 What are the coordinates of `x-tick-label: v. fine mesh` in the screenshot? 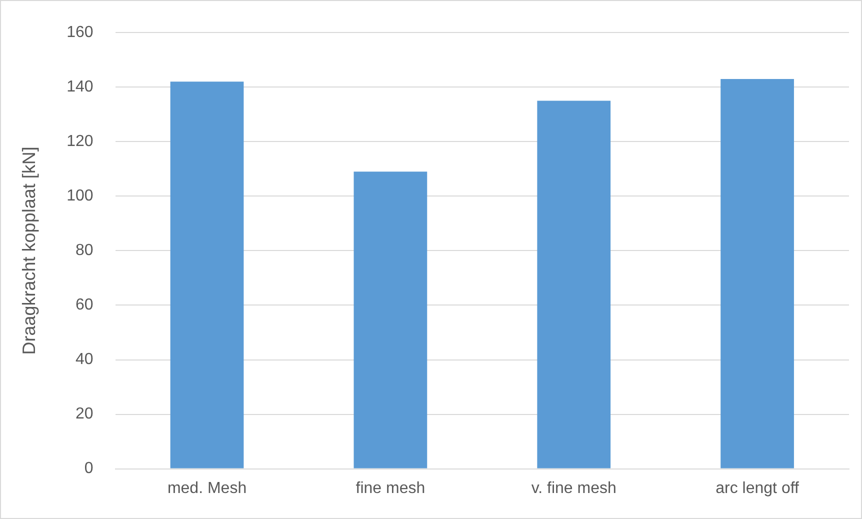 It's located at (573, 488).